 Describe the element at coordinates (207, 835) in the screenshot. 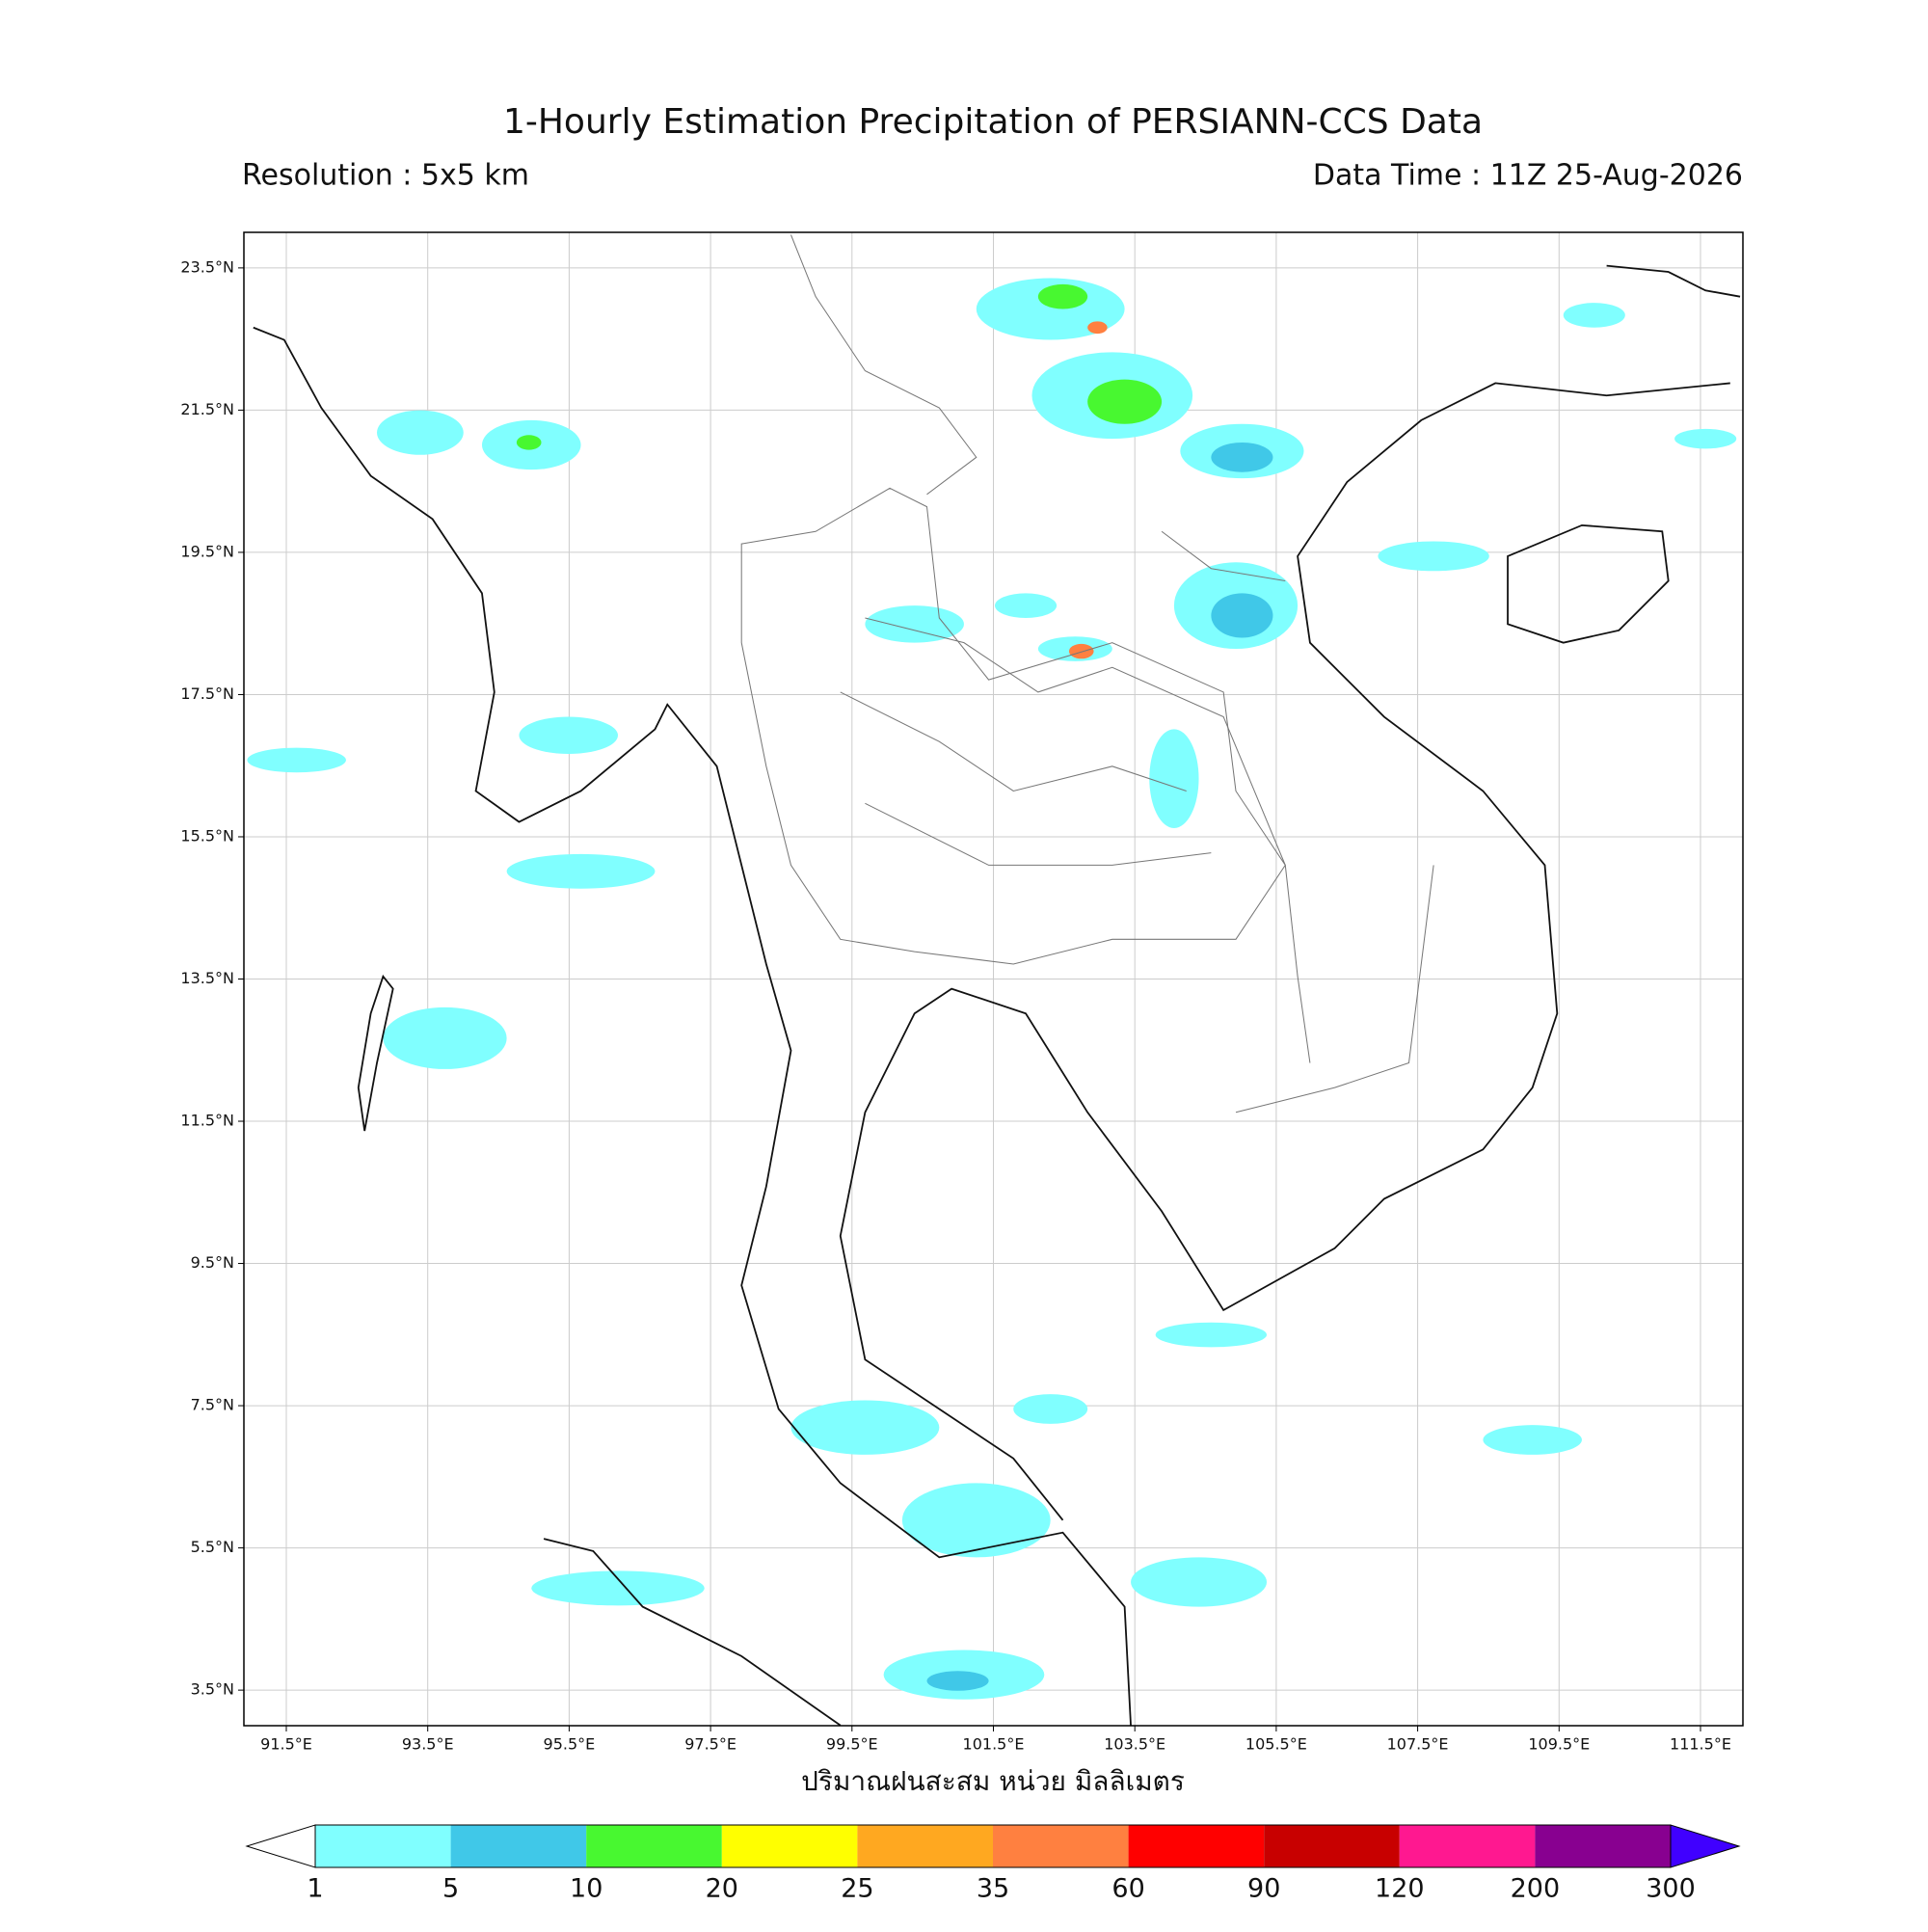

I see `y-tick-label: 15.5°N` at that location.